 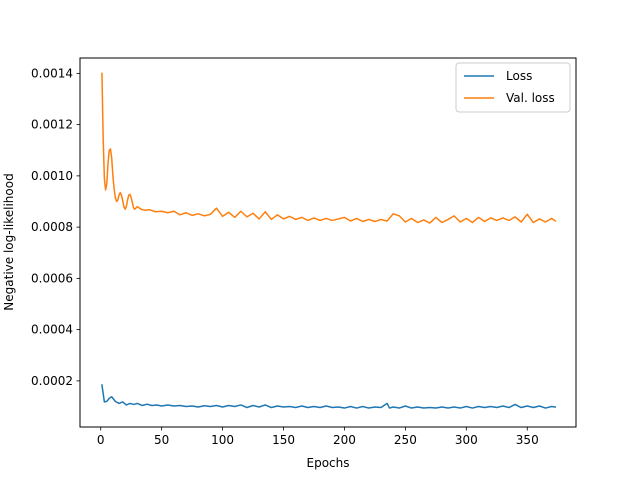 What do you see at coordinates (52, 125) in the screenshot?
I see `y-tick-label: 0.0012` at bounding box center [52, 125].